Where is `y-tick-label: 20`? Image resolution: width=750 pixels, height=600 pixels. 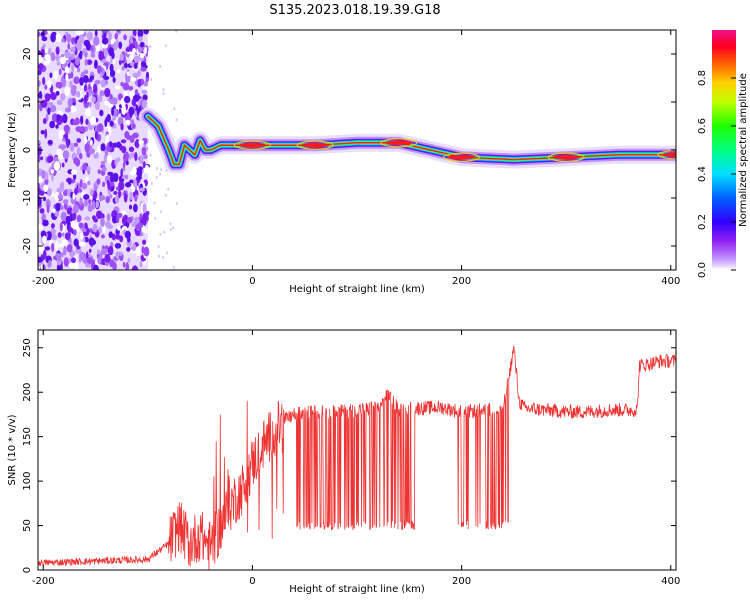
y-tick-label: 20 is located at coordinates (27, 54).